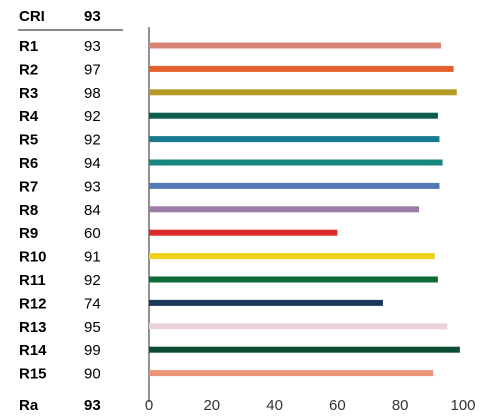 Image resolution: width=486 pixels, height=417 pixels. Describe the element at coordinates (32, 280) in the screenshot. I see `category-label-r11: R11` at that location.